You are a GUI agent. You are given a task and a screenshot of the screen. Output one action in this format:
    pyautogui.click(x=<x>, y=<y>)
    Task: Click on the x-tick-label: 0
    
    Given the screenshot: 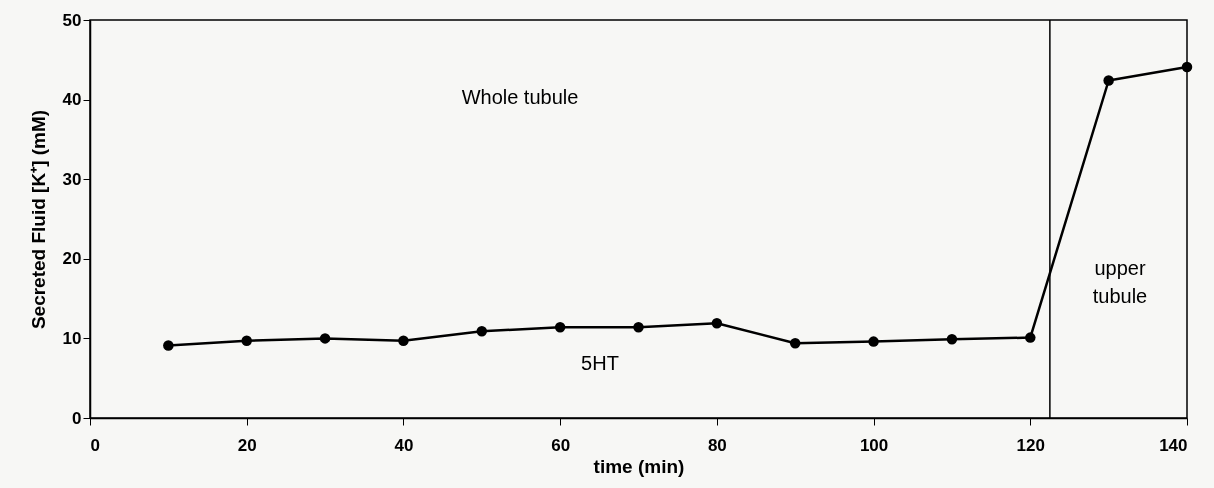 What is the action you would take?
    pyautogui.click(x=95, y=445)
    